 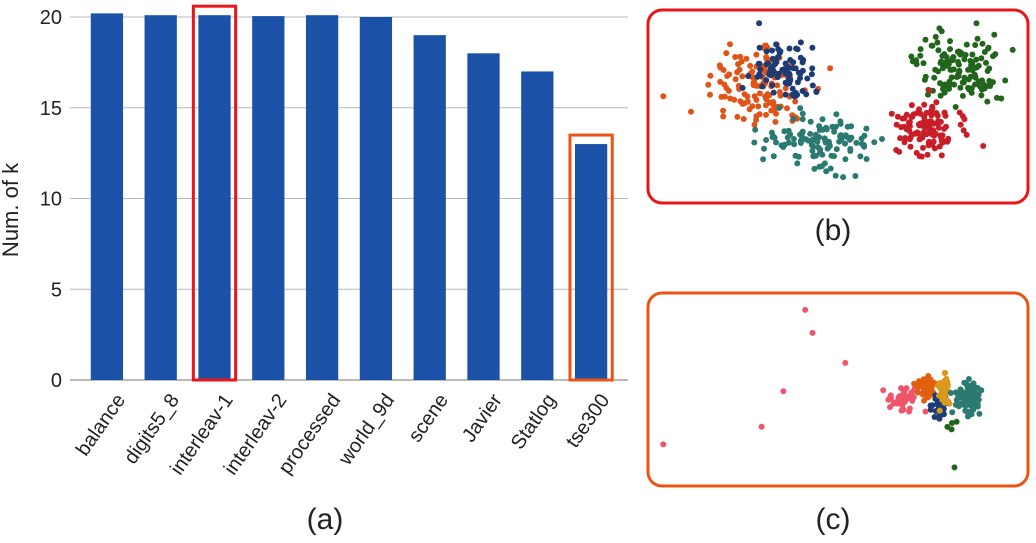 What do you see at coordinates (325, 519) in the screenshot?
I see `panel-label-a: (a)` at bounding box center [325, 519].